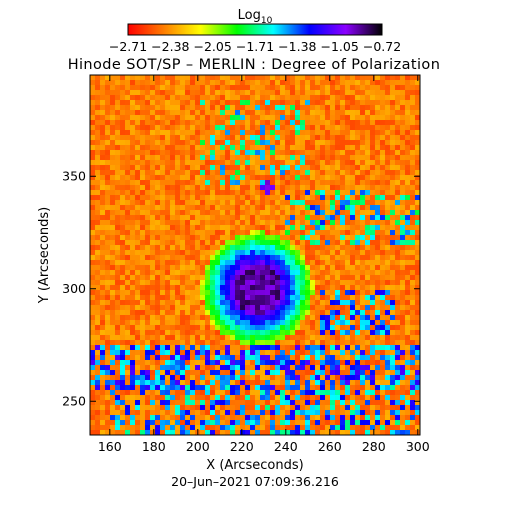 This screenshot has height=512, width=509. What do you see at coordinates (374, 446) in the screenshot?
I see `x-tick-label: 280` at bounding box center [374, 446].